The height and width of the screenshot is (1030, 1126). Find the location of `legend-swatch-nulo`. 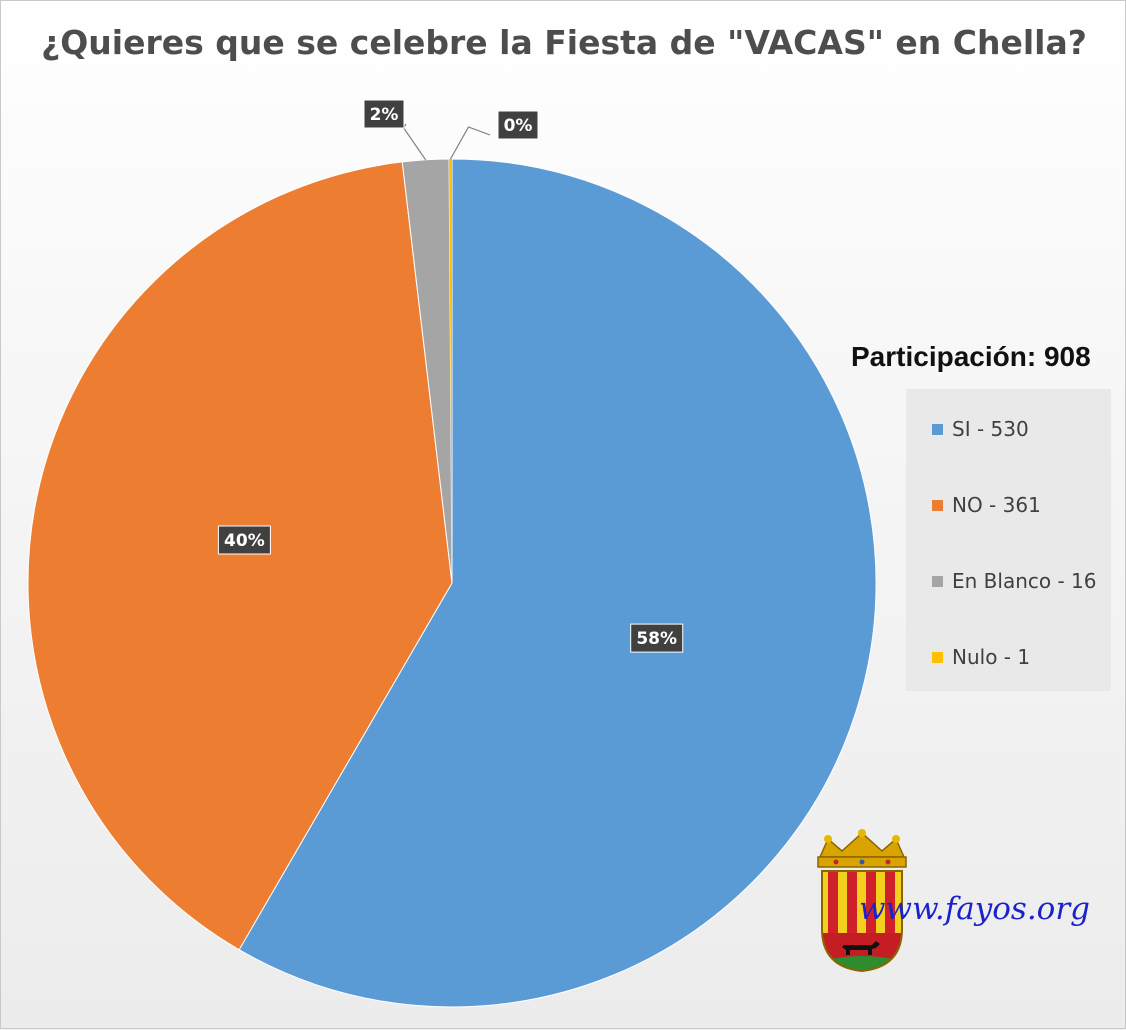

legend-swatch-nulo is located at coordinates (937, 657).